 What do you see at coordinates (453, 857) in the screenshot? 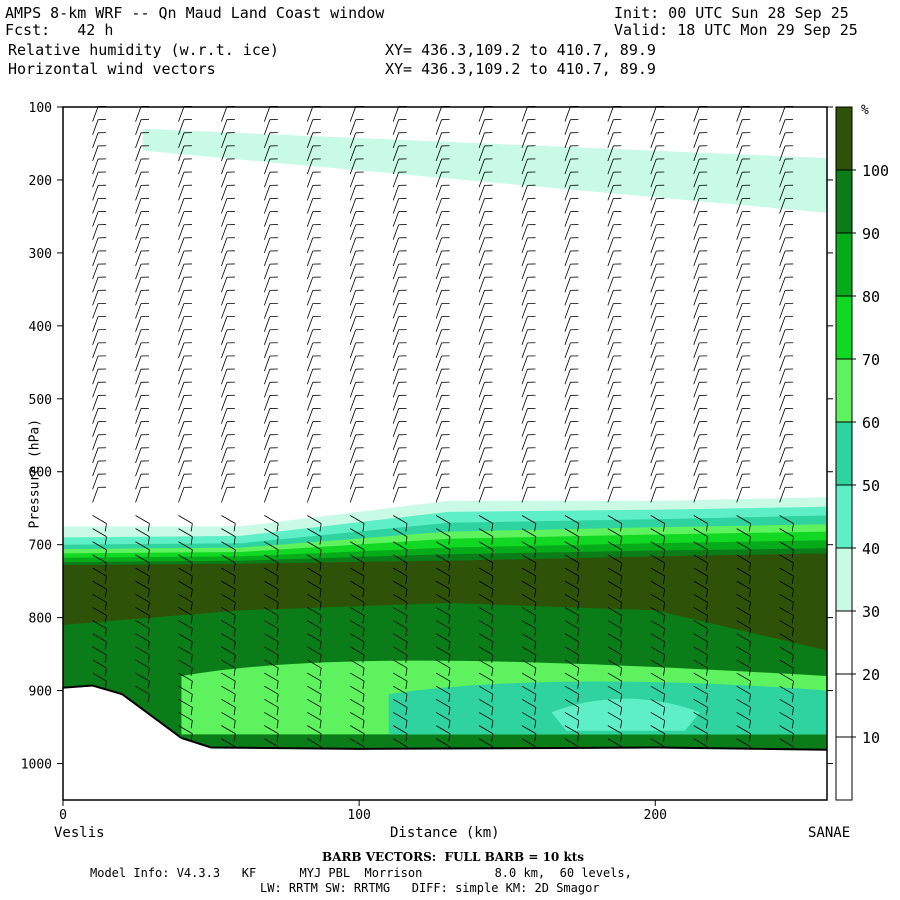
I see `barb-note: BARB VECTORS: FULL BARB = 10 kts` at bounding box center [453, 857].